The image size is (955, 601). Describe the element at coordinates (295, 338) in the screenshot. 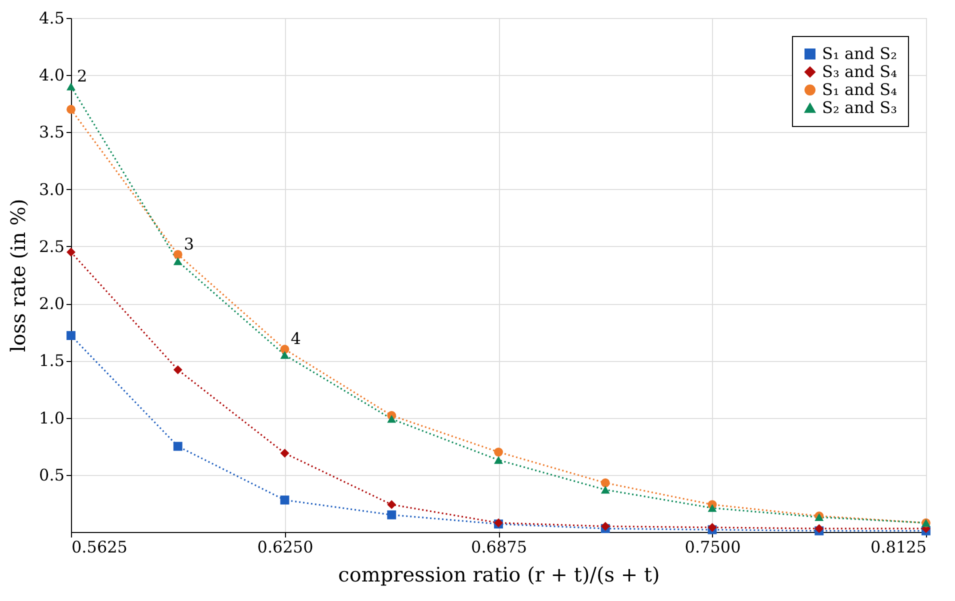

I see `annotation: 4` at that location.